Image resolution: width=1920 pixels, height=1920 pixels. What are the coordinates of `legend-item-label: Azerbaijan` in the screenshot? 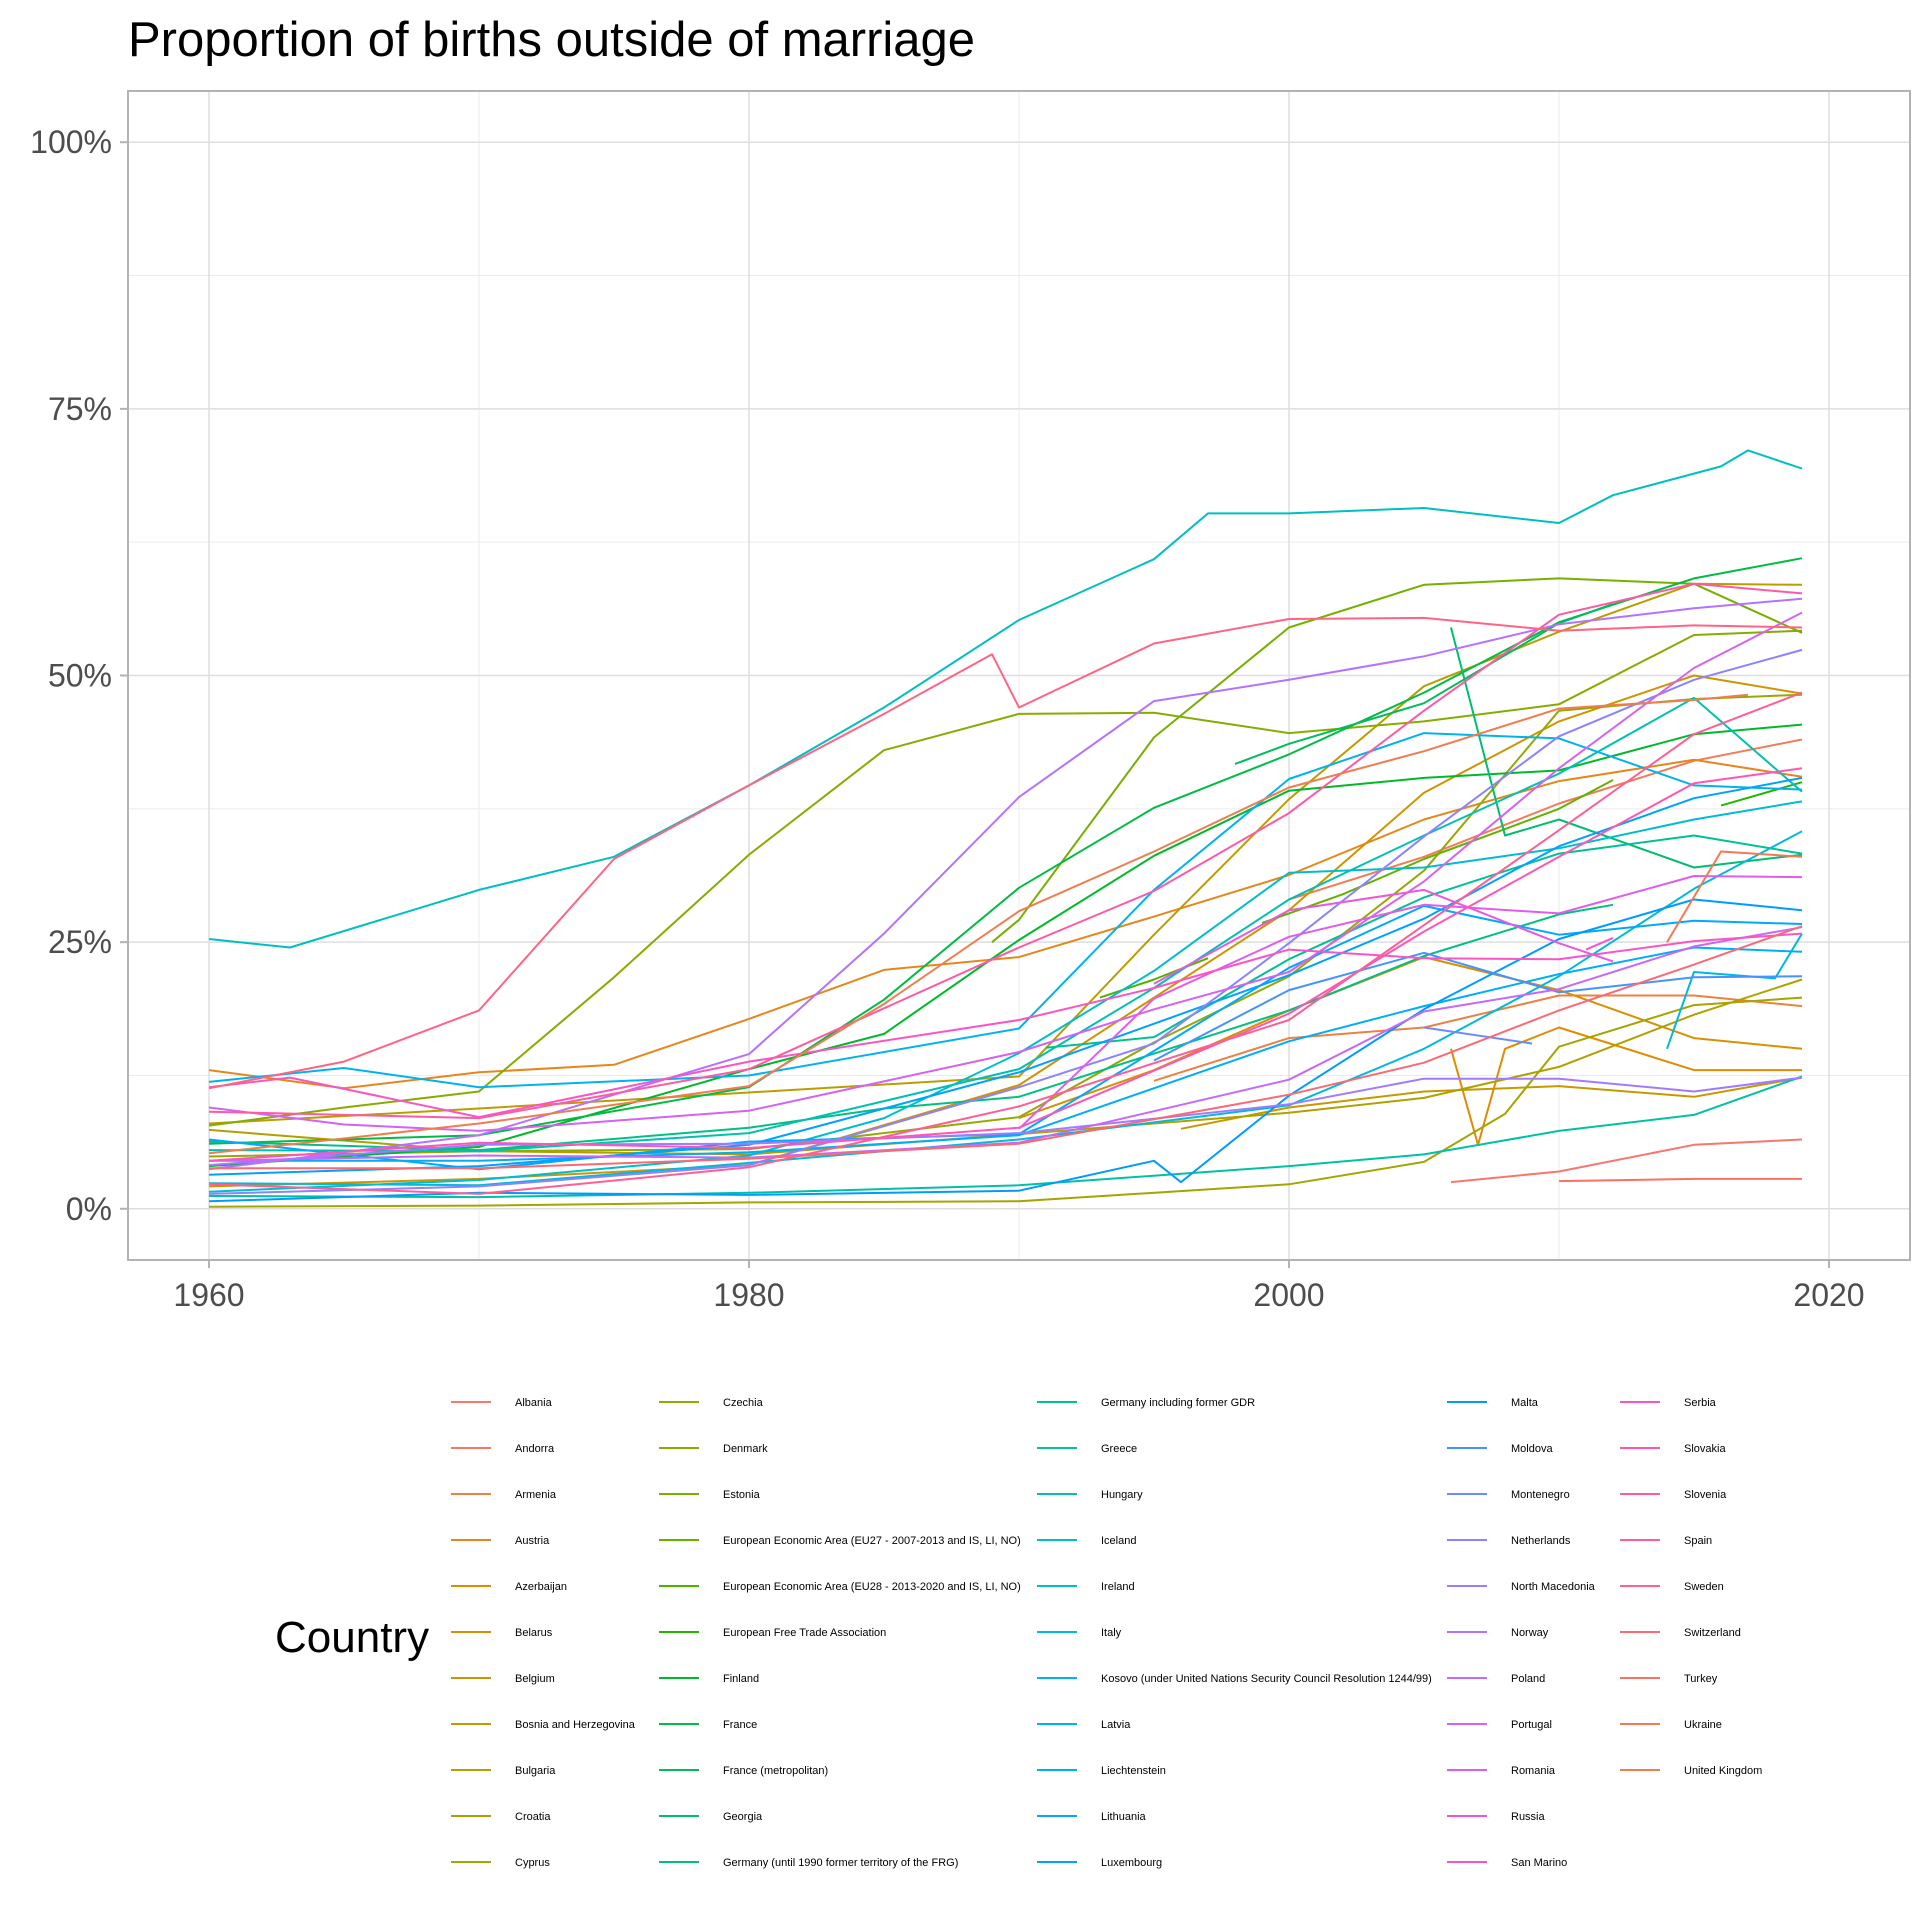 It's located at (541, 1587).